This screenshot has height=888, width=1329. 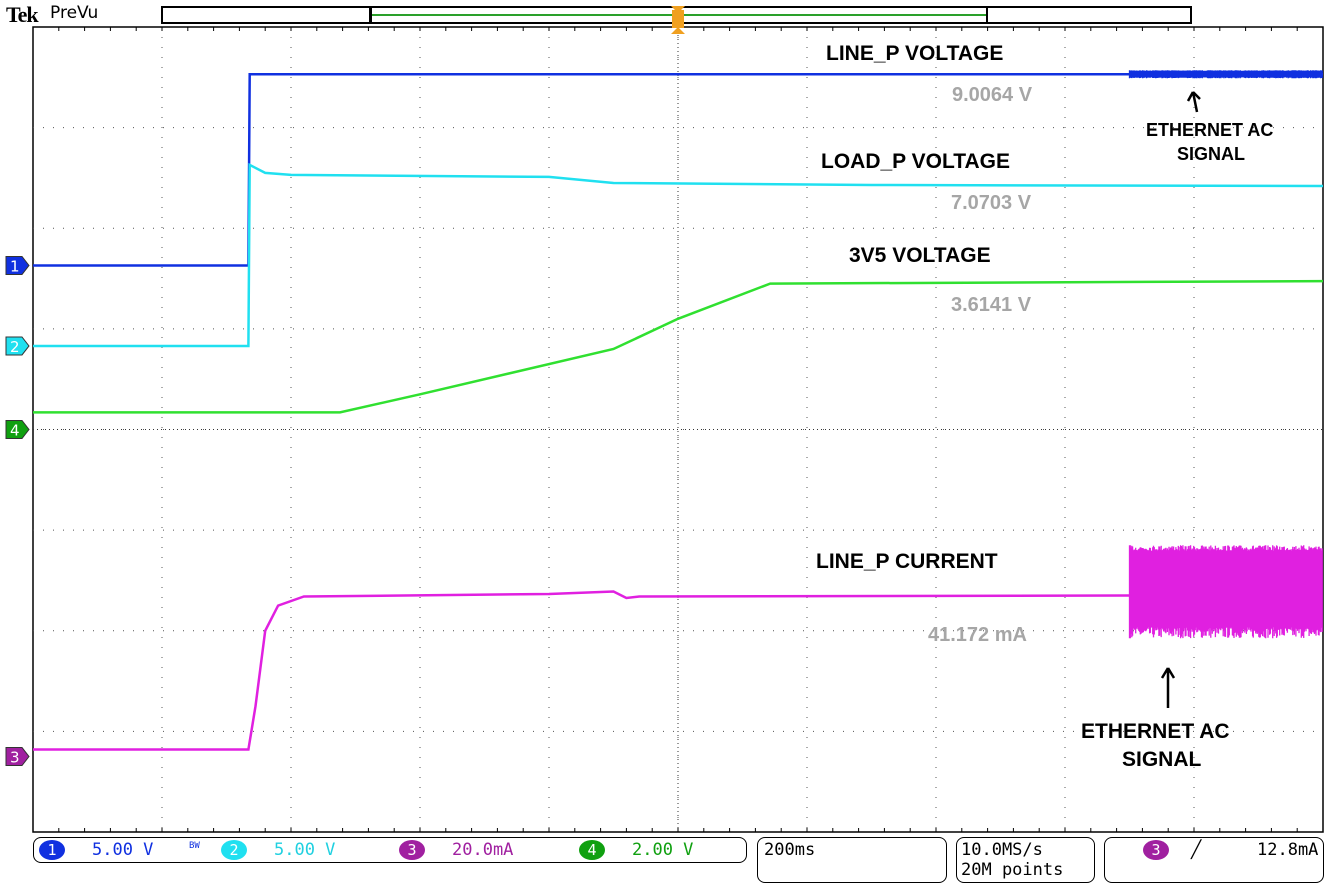 I want to click on acquisition-panel: 10.0MS/s 20M points, so click(x=1025, y=860).